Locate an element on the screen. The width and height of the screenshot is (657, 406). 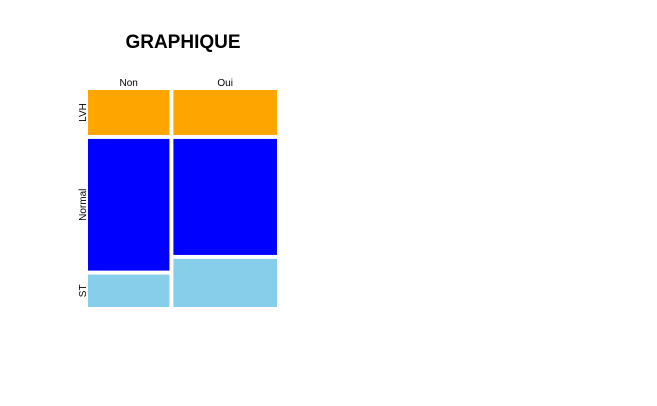
x-axis-labels: Non Oui is located at coordinates (176, 83).